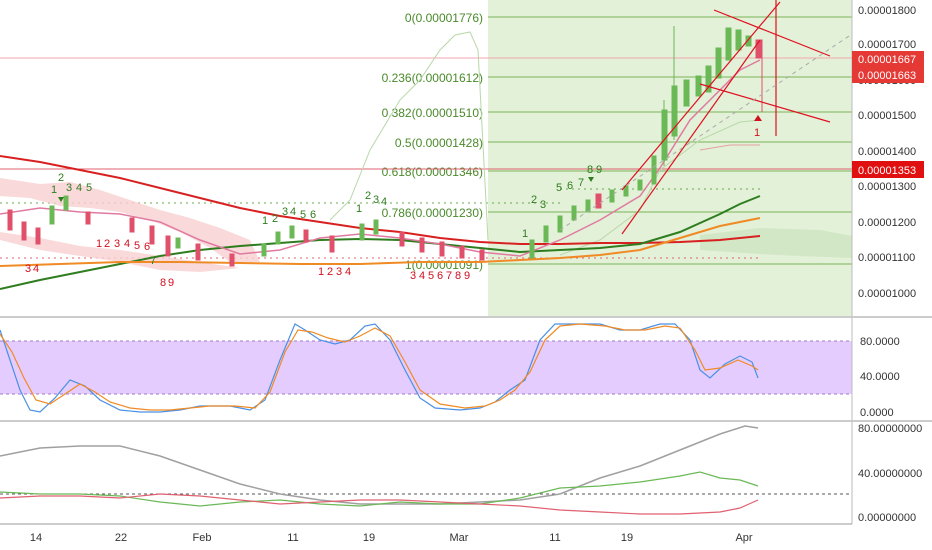 The image size is (932, 550). What do you see at coordinates (379, 504) in the screenshot?
I see `di-minus-line` at bounding box center [379, 504].